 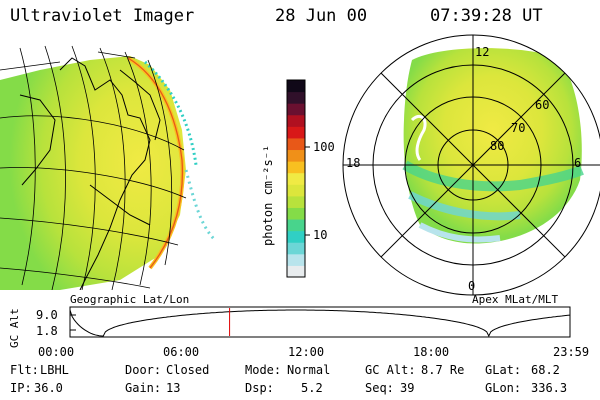 What do you see at coordinates (431, 352) in the screenshot?
I see `timeline-xtick-1800: 18:00` at bounding box center [431, 352].